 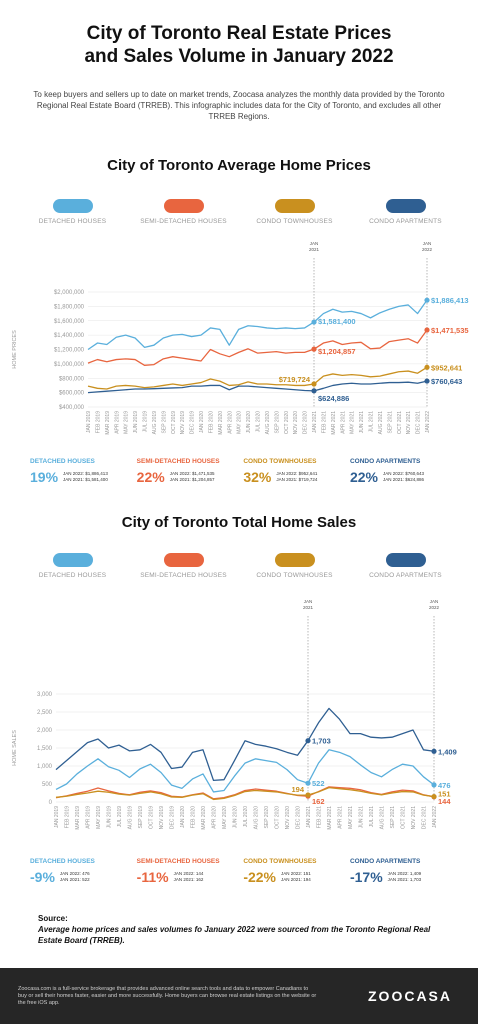 What do you see at coordinates (239, 33) in the screenshot?
I see `page-title-line-1: City of Toronto Real Estate Prices` at bounding box center [239, 33].